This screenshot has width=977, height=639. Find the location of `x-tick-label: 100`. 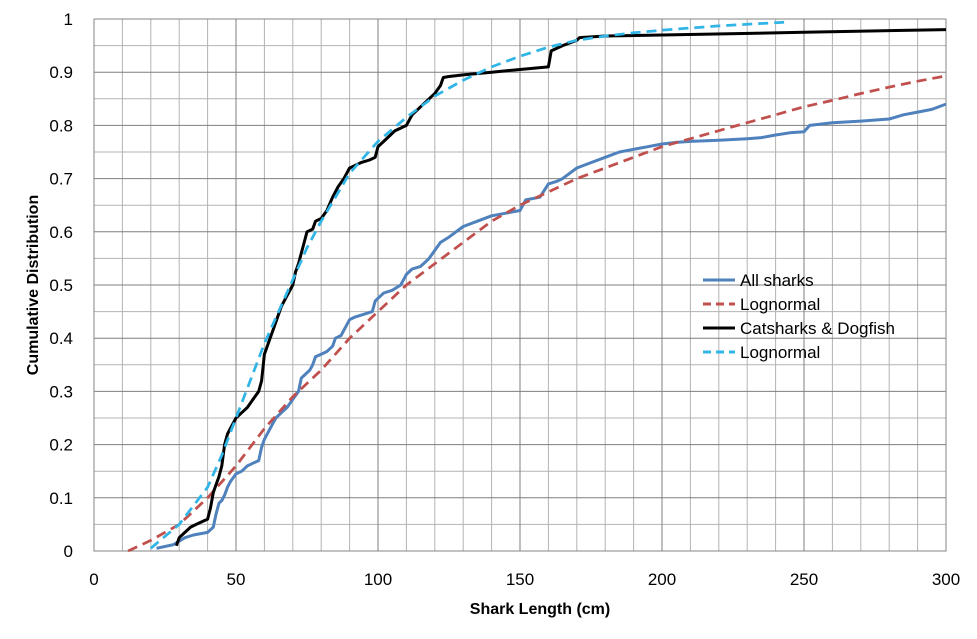

x-tick-label: 100 is located at coordinates (378, 579).